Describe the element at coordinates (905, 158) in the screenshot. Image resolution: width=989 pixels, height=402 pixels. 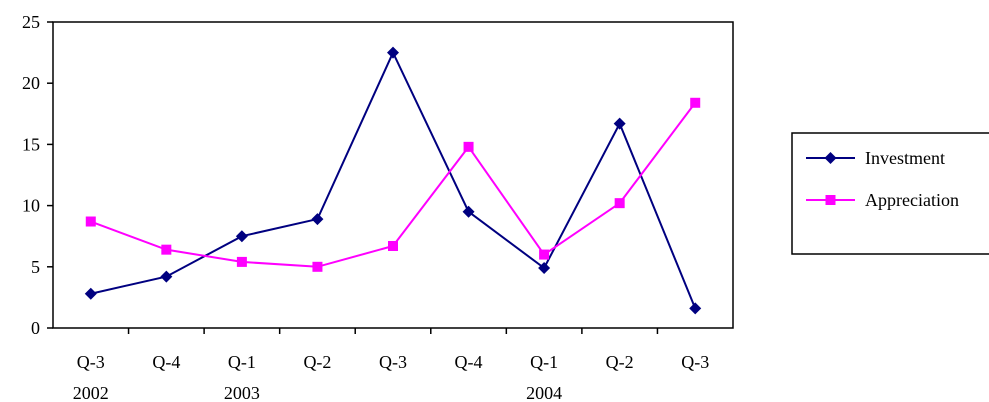
I see `legend-label-investment: Investment` at that location.